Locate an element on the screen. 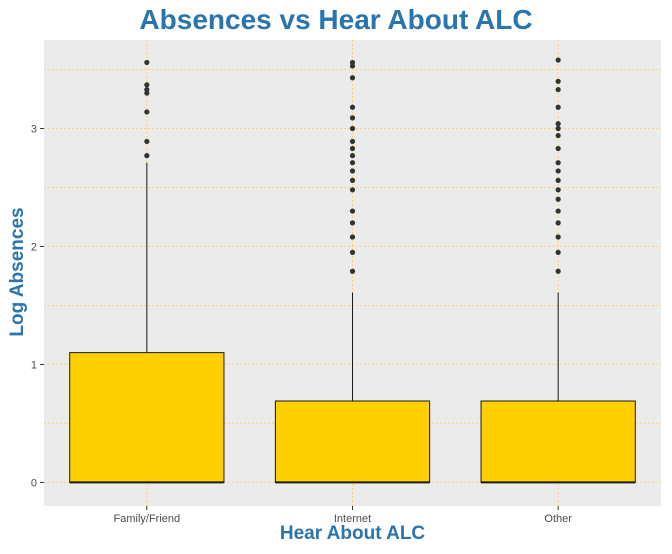 The width and height of the screenshot is (672, 554). y-tick-label: 0 is located at coordinates (34, 483).